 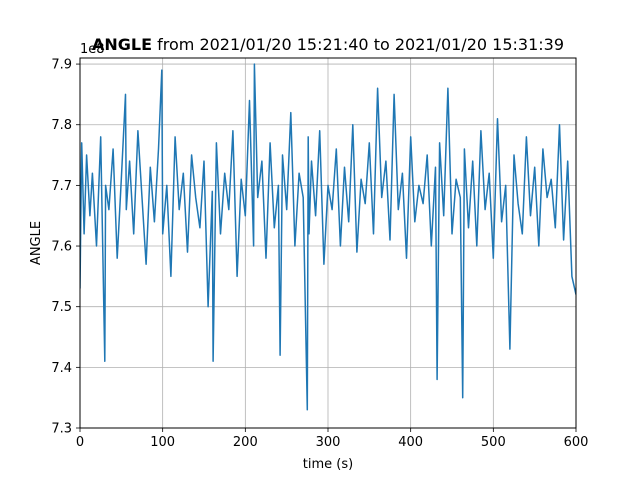 What do you see at coordinates (61, 65) in the screenshot?
I see `y-tick-label: 7.9` at bounding box center [61, 65].